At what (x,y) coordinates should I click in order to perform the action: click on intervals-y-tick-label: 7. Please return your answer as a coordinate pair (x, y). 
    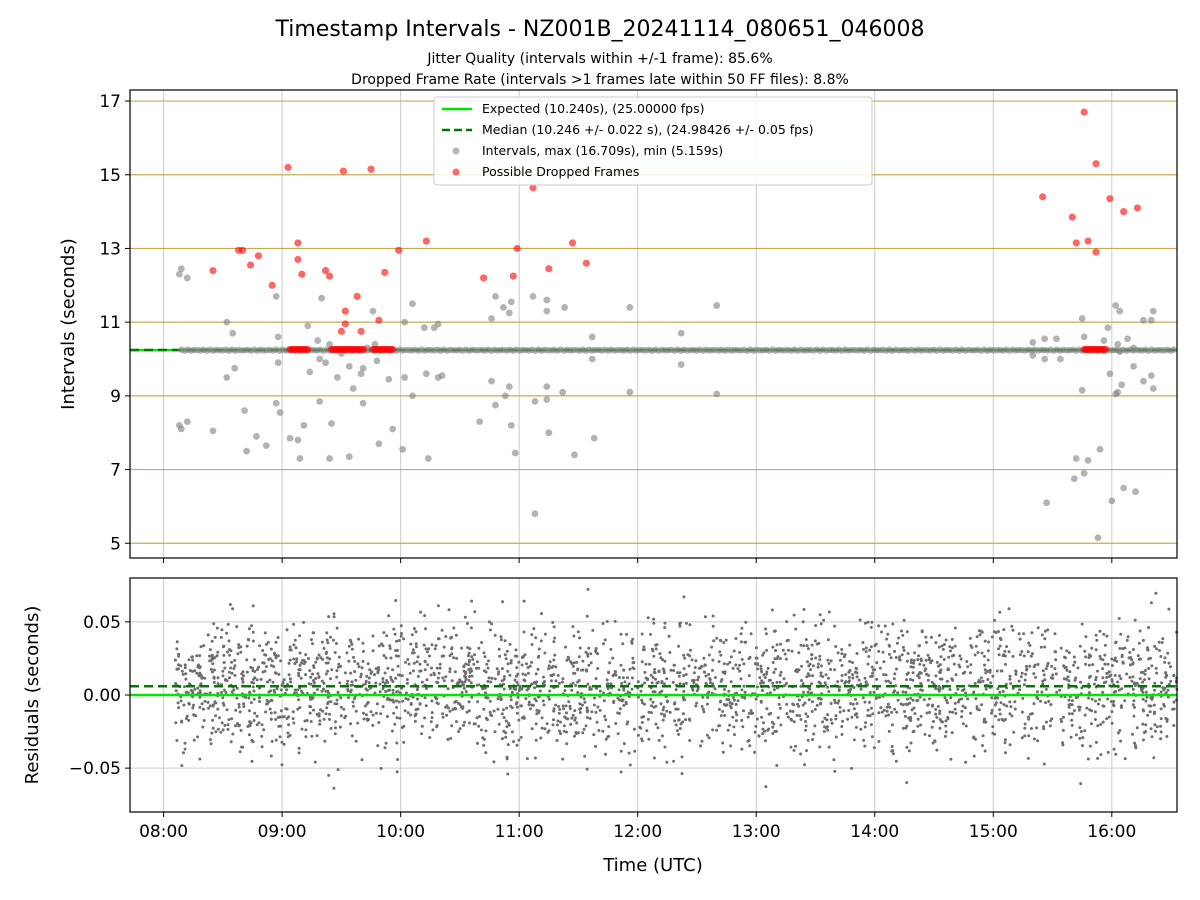
    Looking at the image, I should click on (115, 471).